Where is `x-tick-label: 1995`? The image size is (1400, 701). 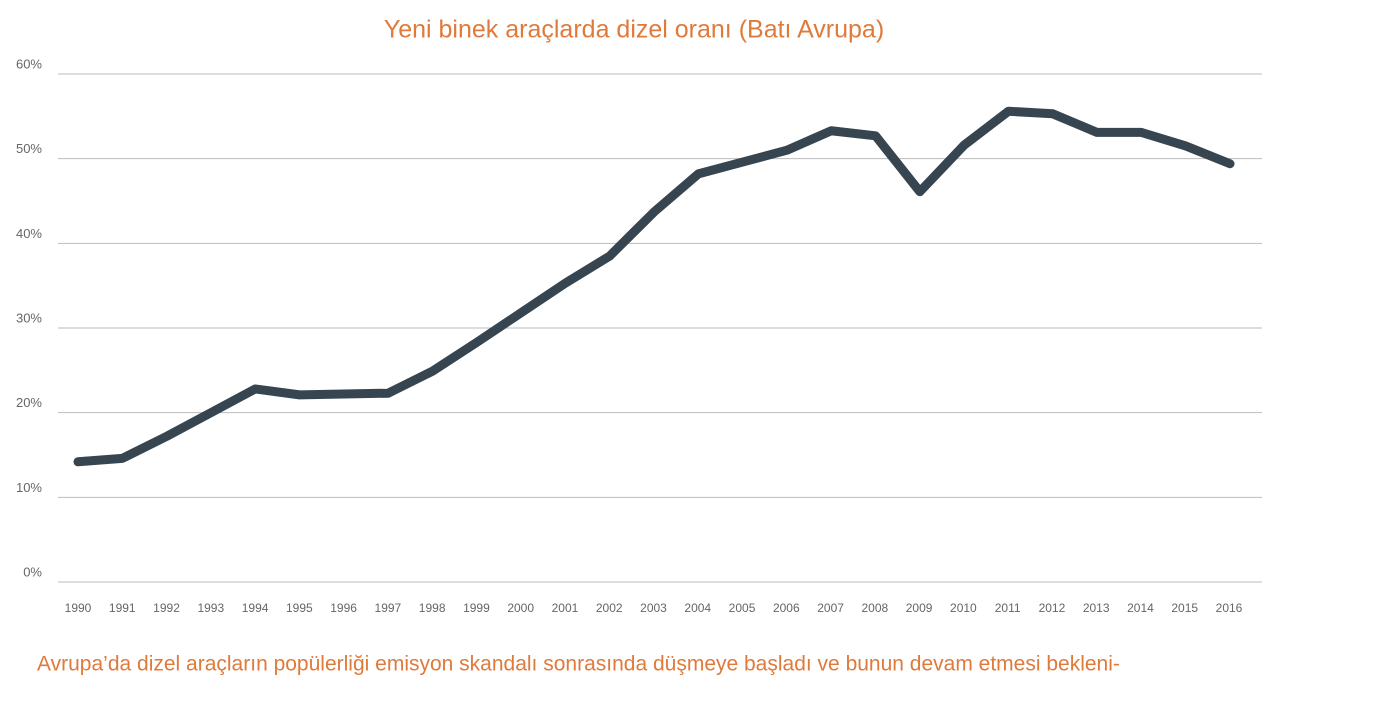 x-tick-label: 1995 is located at coordinates (299, 608).